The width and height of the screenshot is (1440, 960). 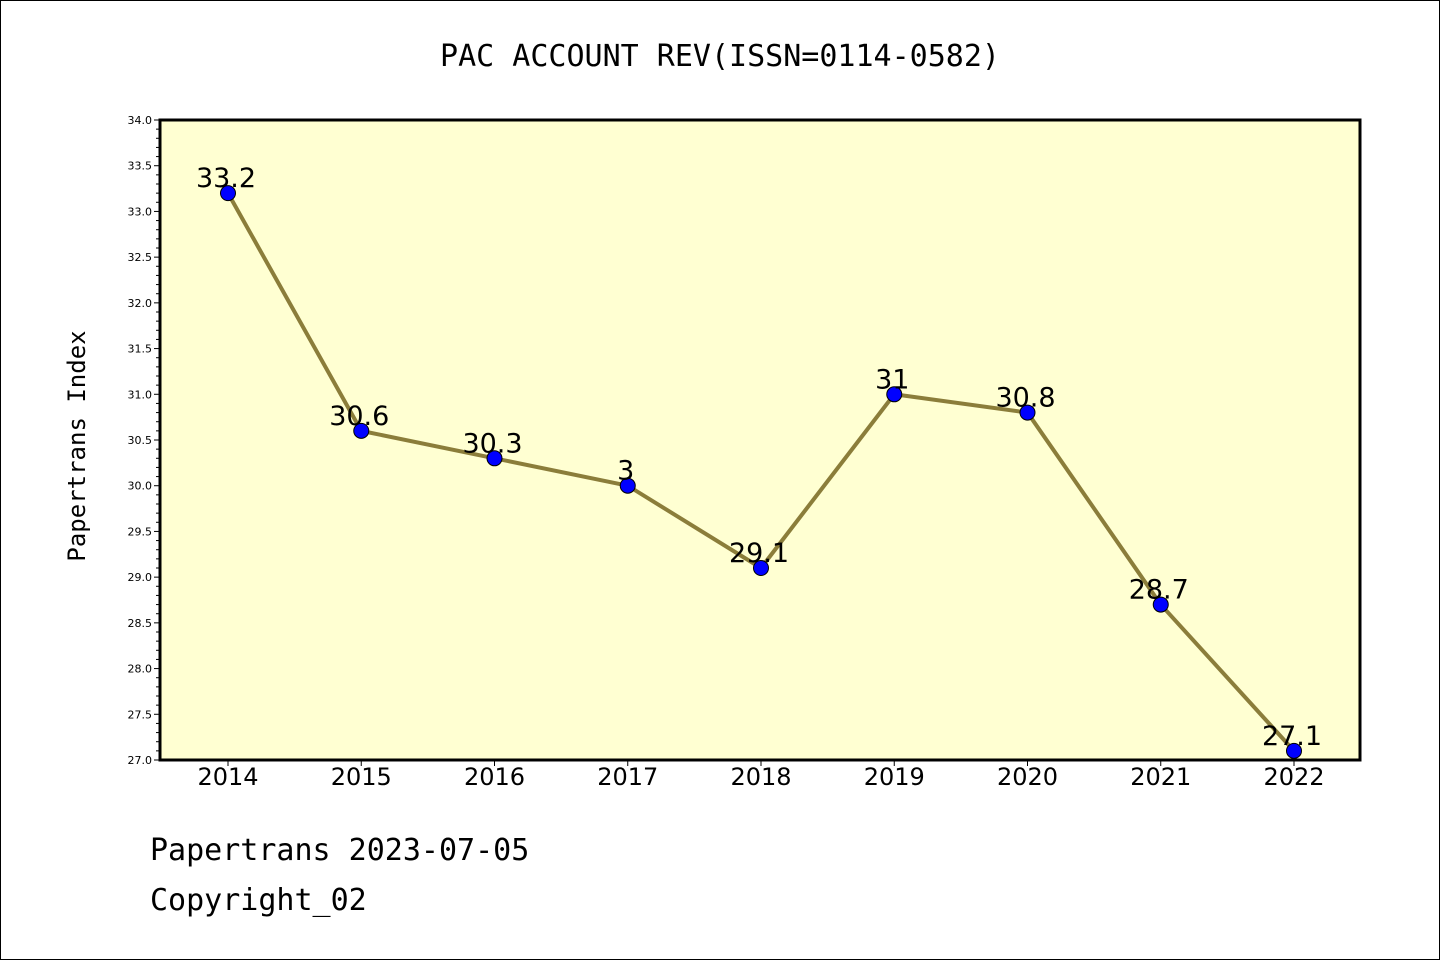 I want to click on y-tick-label: 34.0, so click(x=140, y=120).